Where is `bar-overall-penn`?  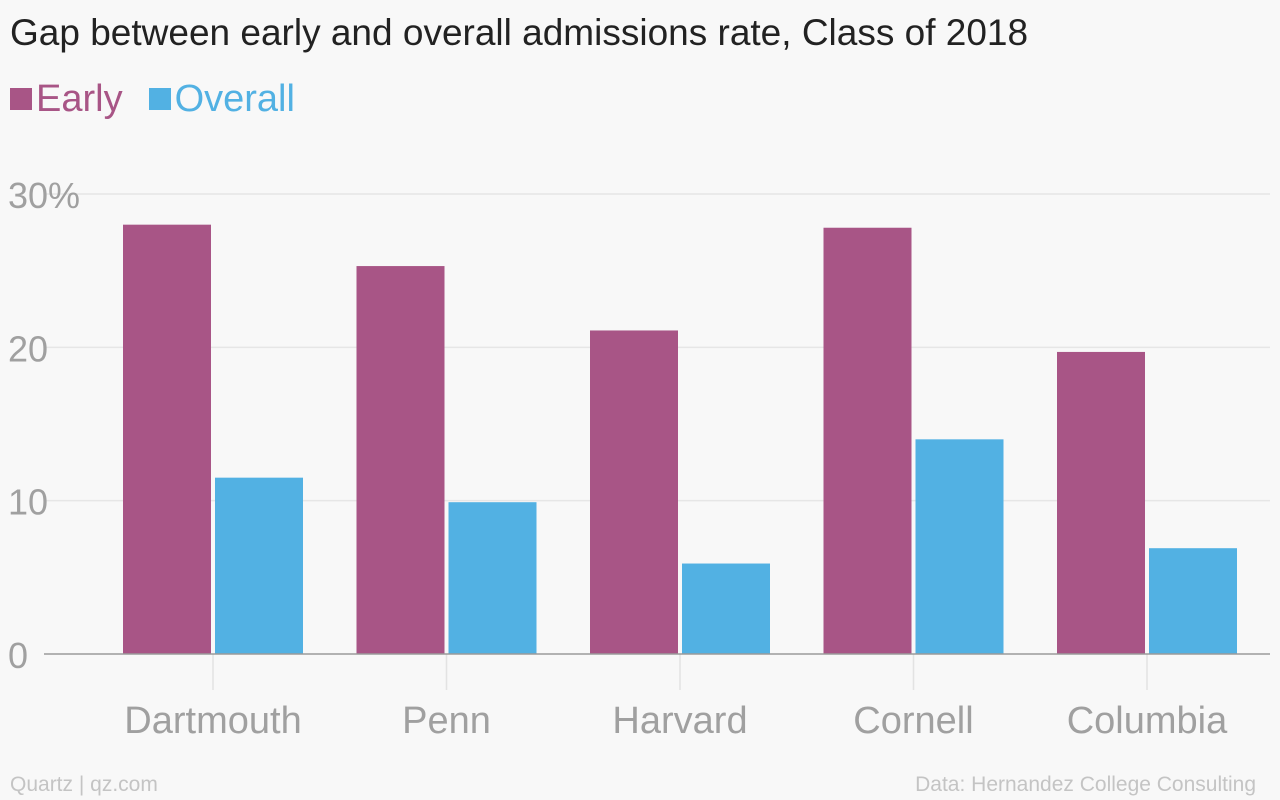
bar-overall-penn is located at coordinates (492, 578).